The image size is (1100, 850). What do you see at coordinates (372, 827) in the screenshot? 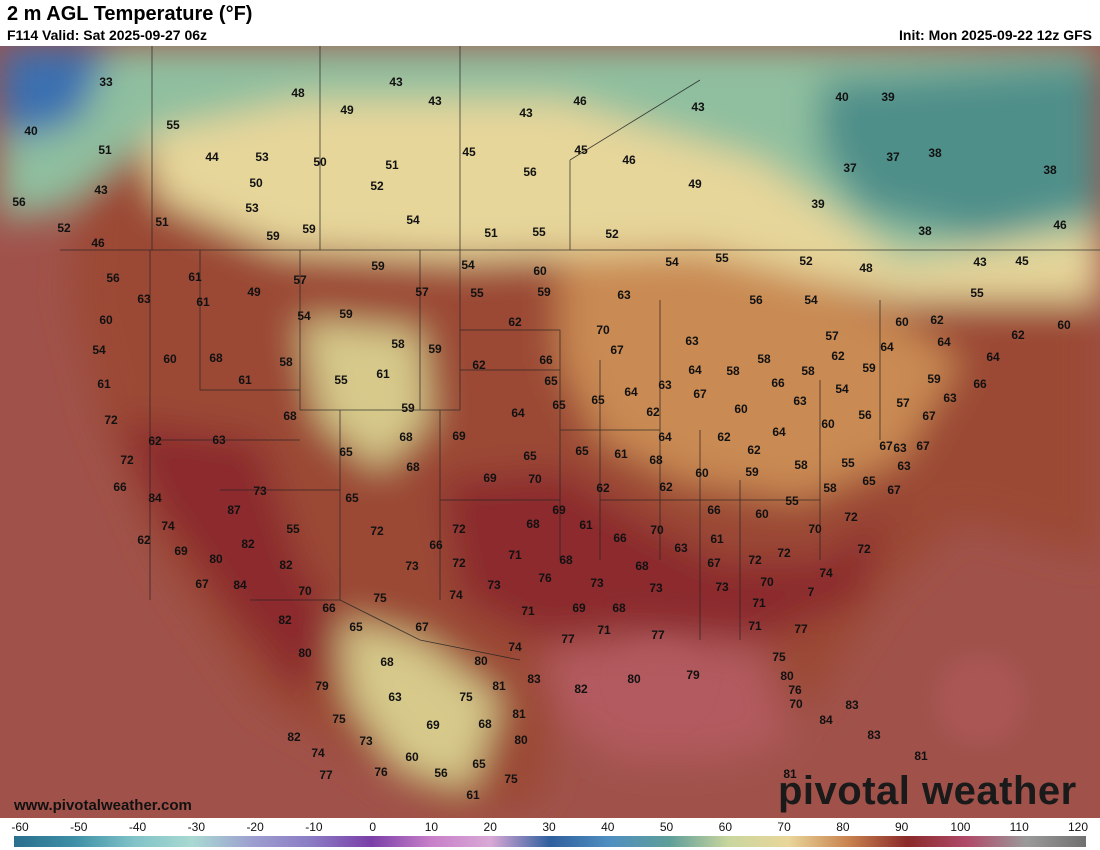
I see `scale-tick-label: 0` at bounding box center [372, 827].